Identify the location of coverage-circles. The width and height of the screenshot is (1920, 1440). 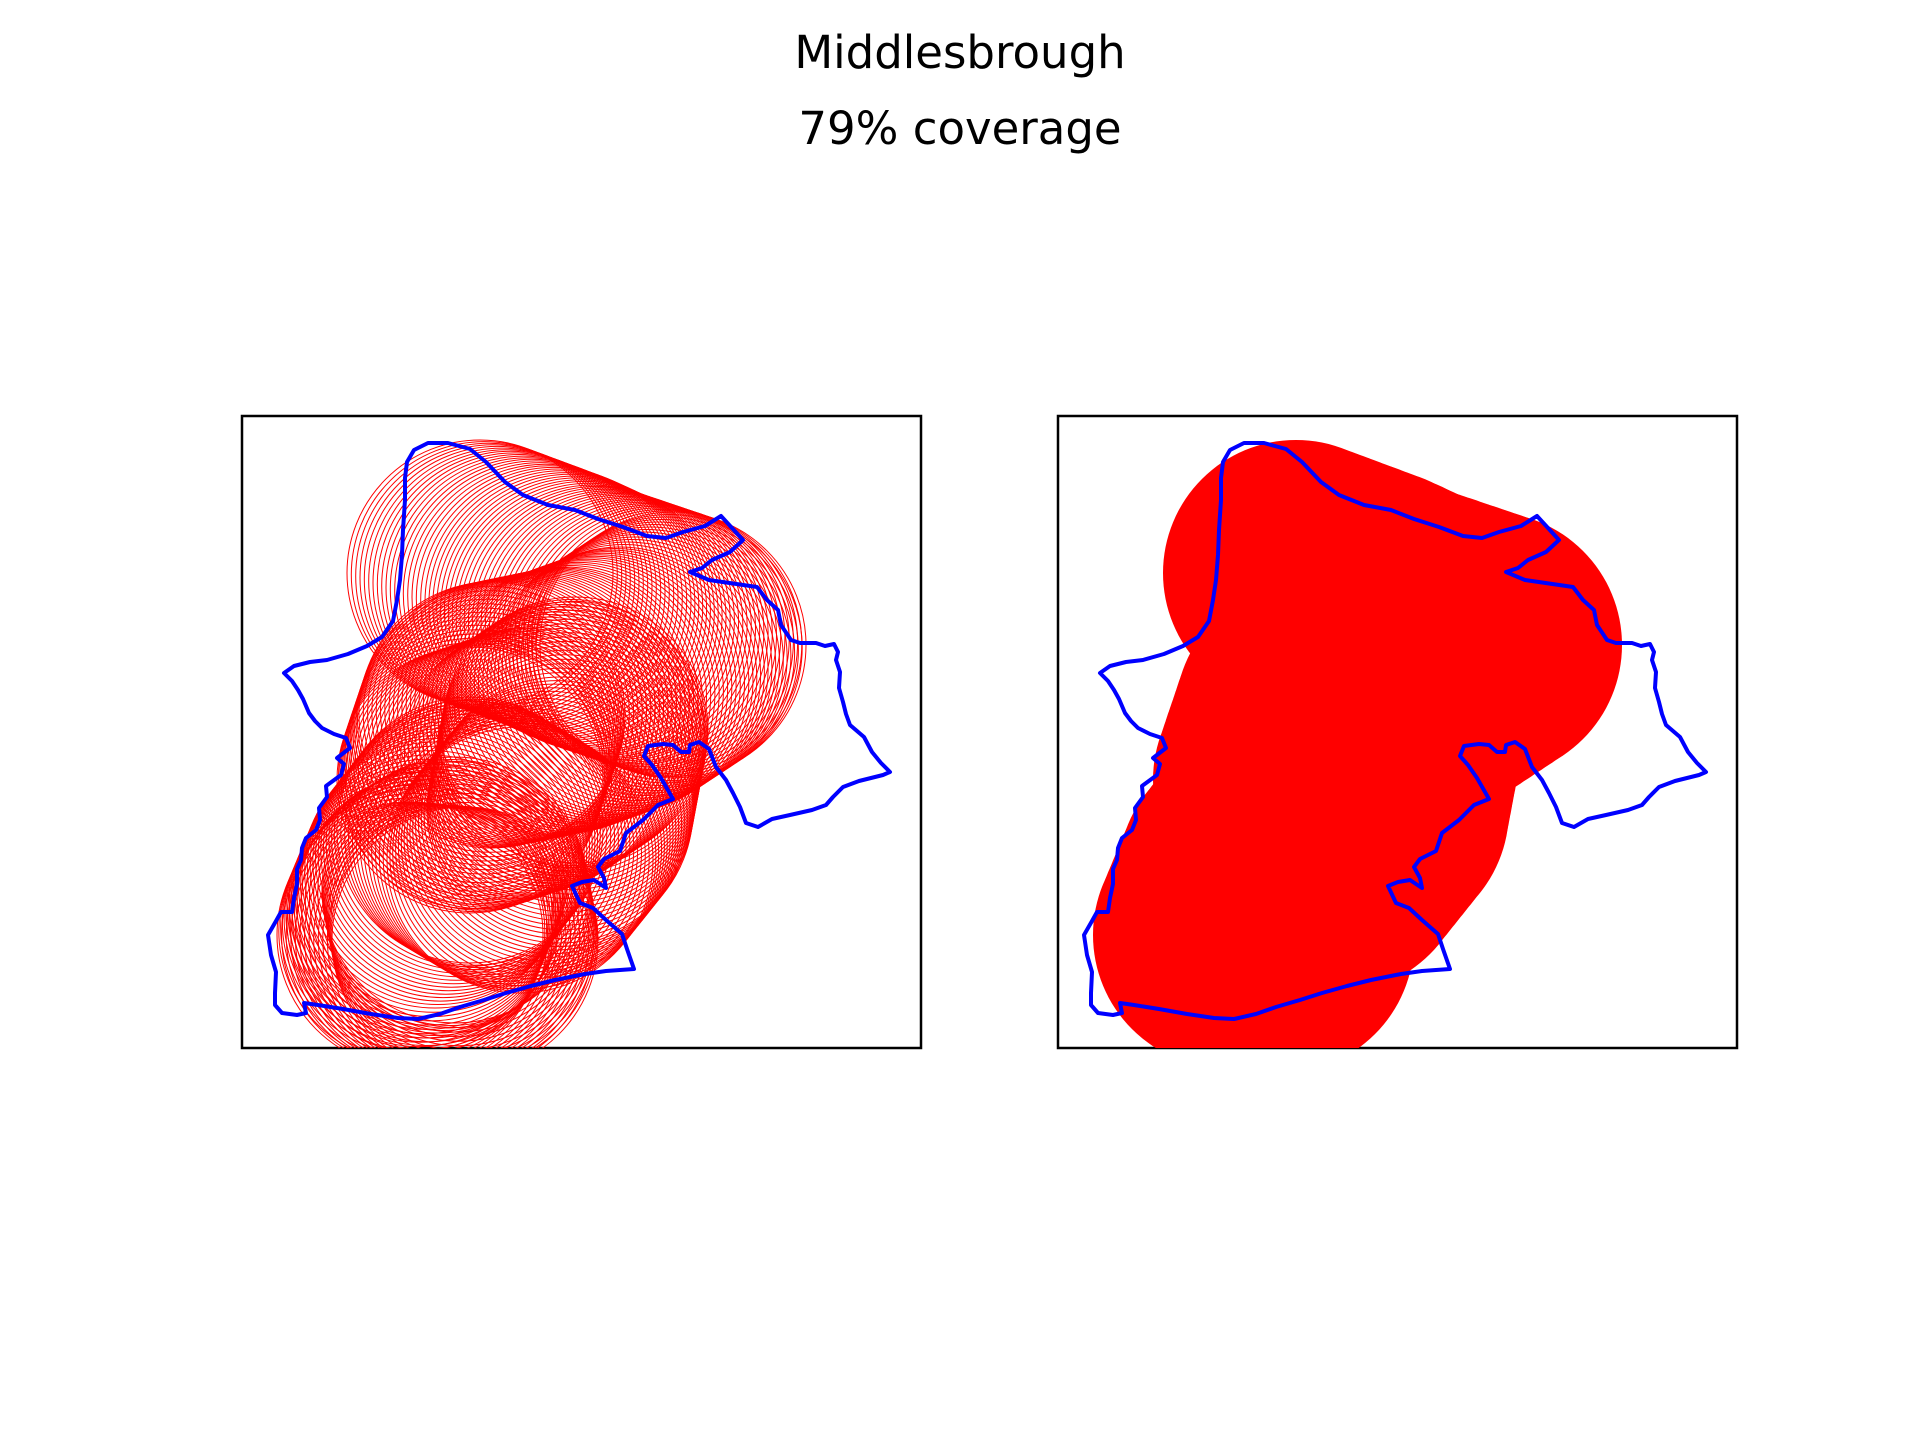
(541, 743).